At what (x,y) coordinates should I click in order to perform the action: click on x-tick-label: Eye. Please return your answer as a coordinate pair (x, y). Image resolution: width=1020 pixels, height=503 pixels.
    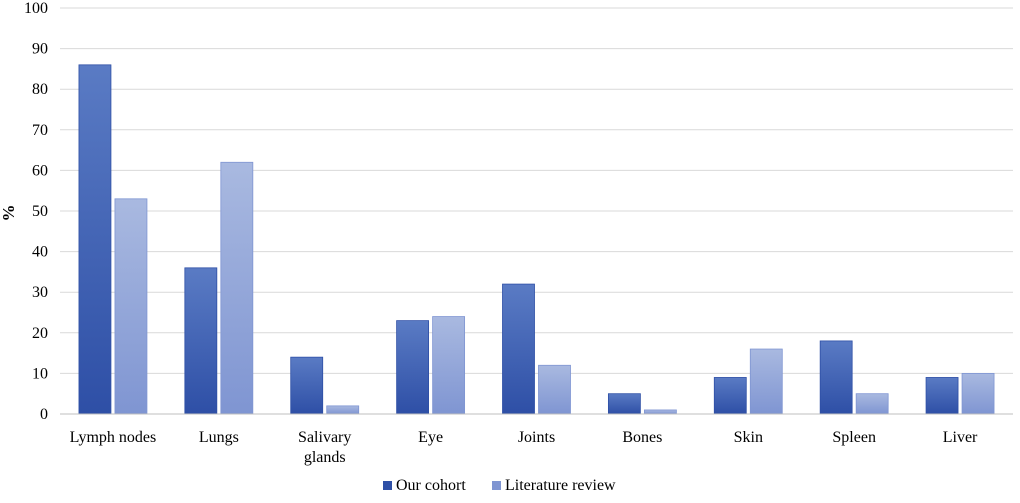
    Looking at the image, I should click on (430, 437).